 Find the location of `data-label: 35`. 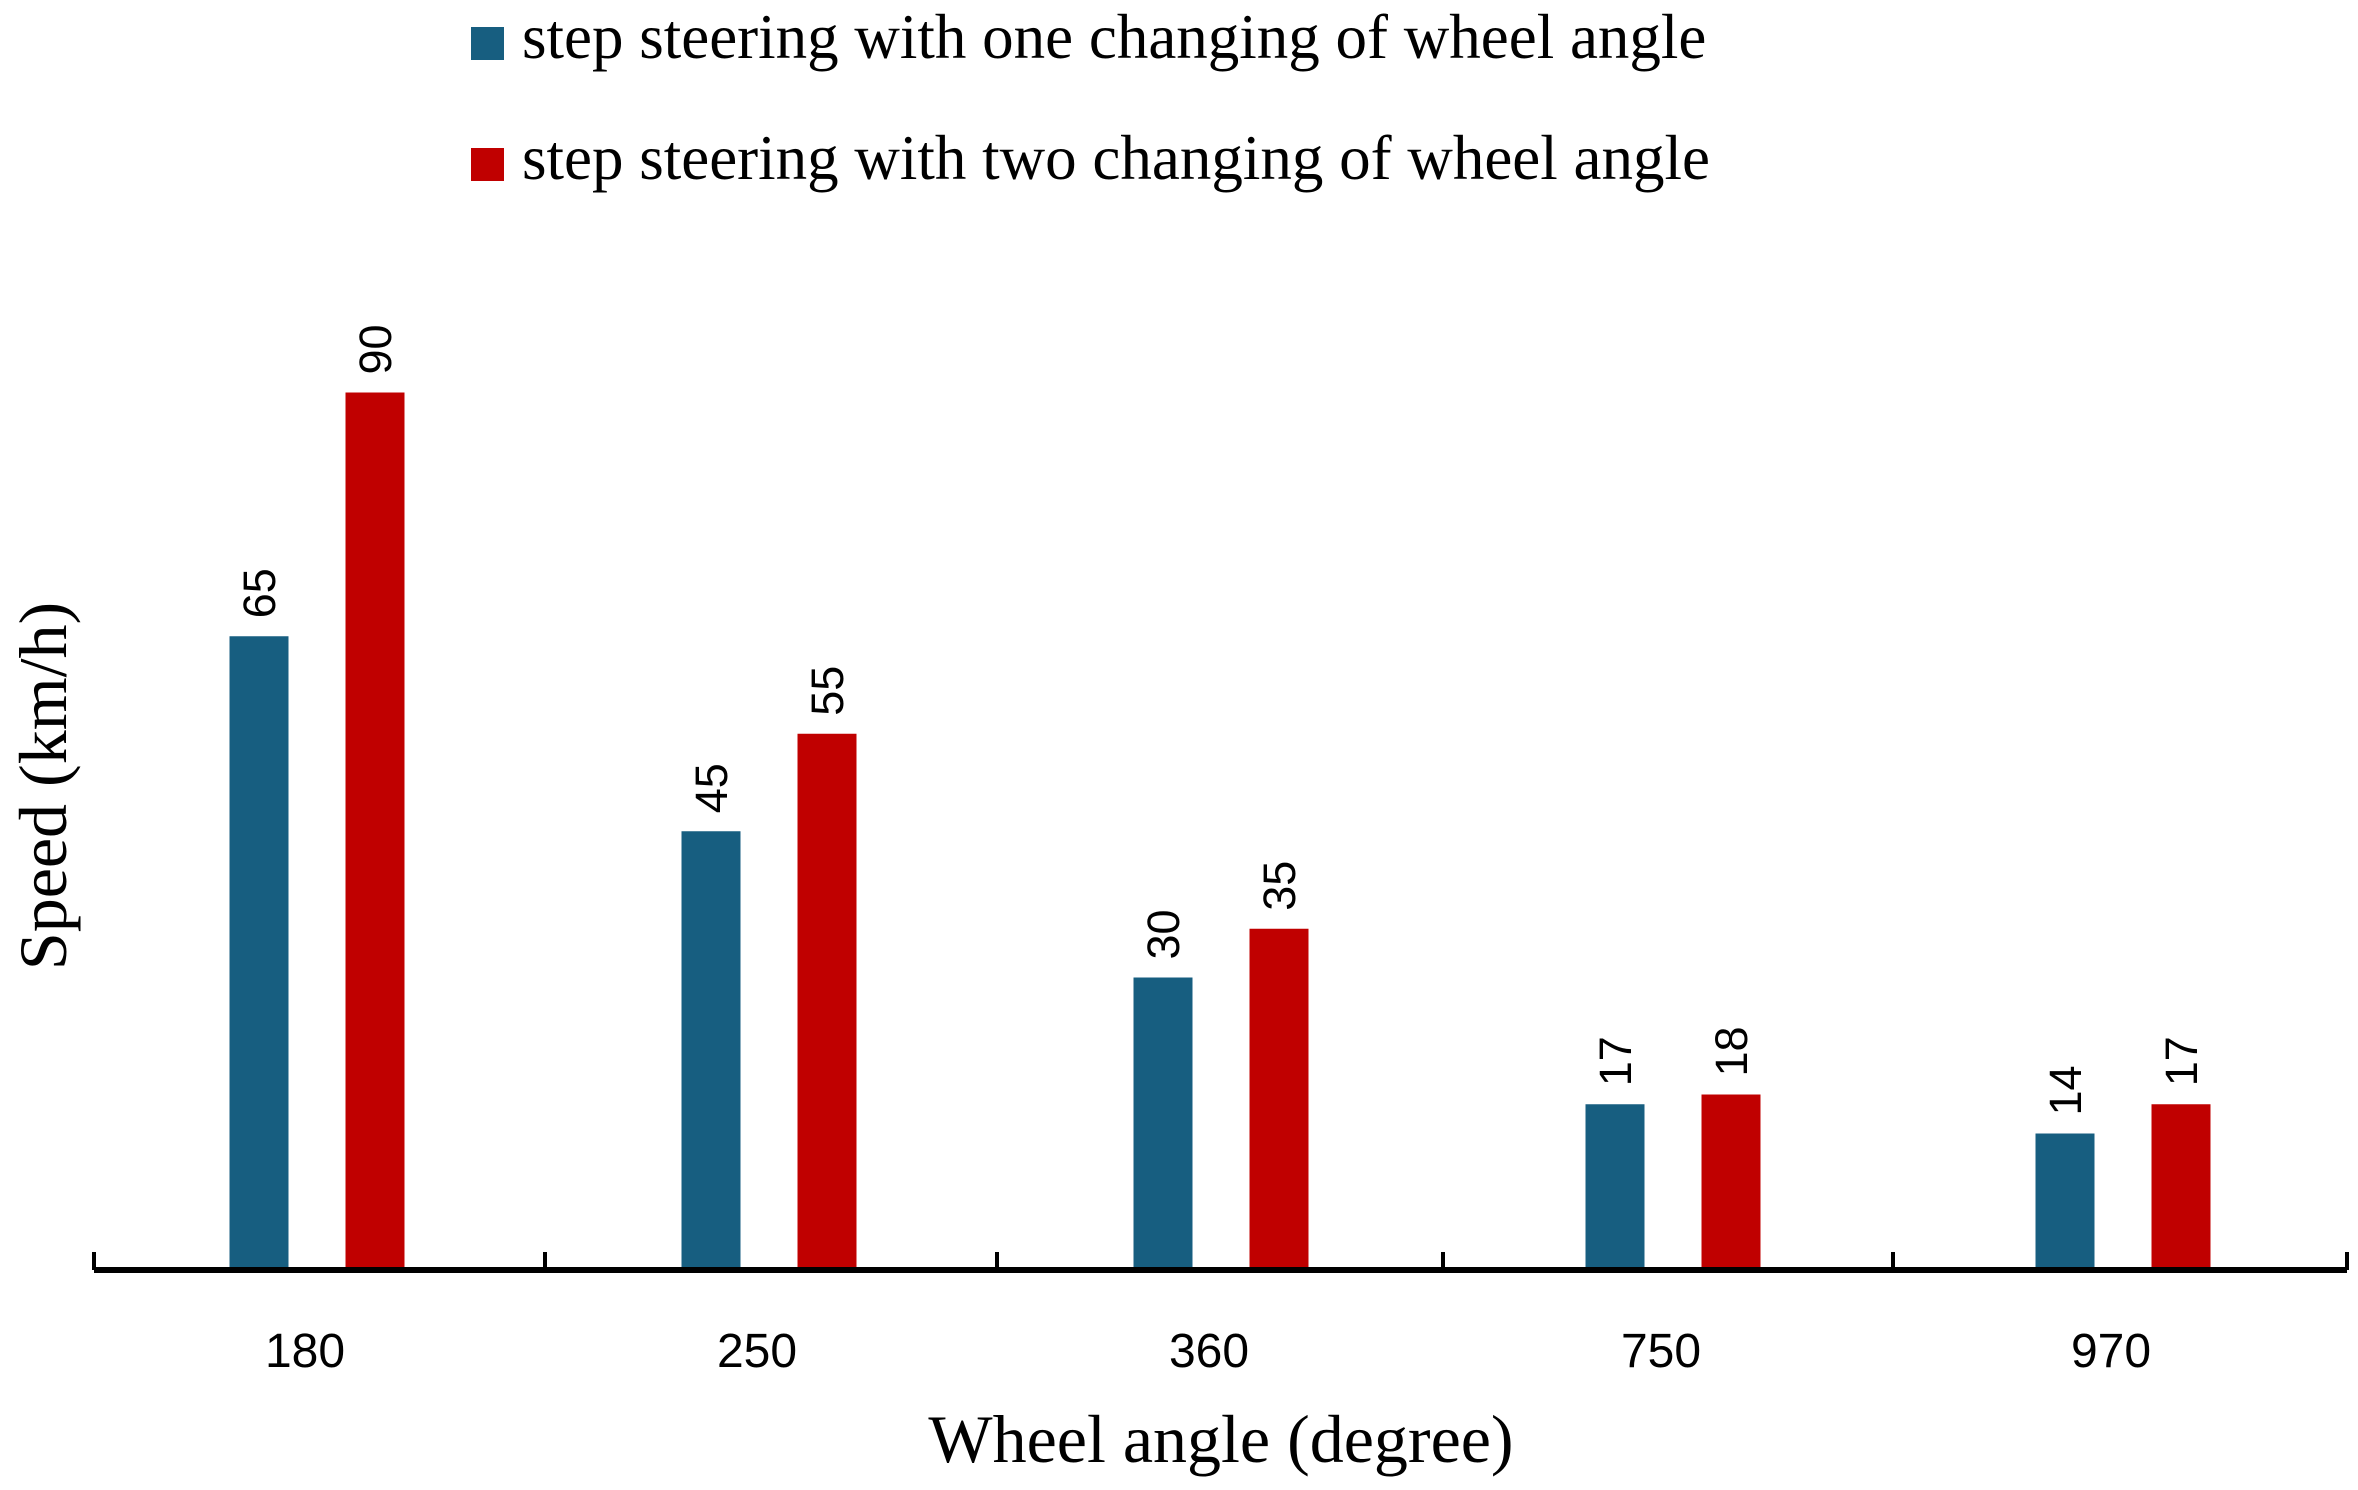

data-label: 35 is located at coordinates (1279, 886).